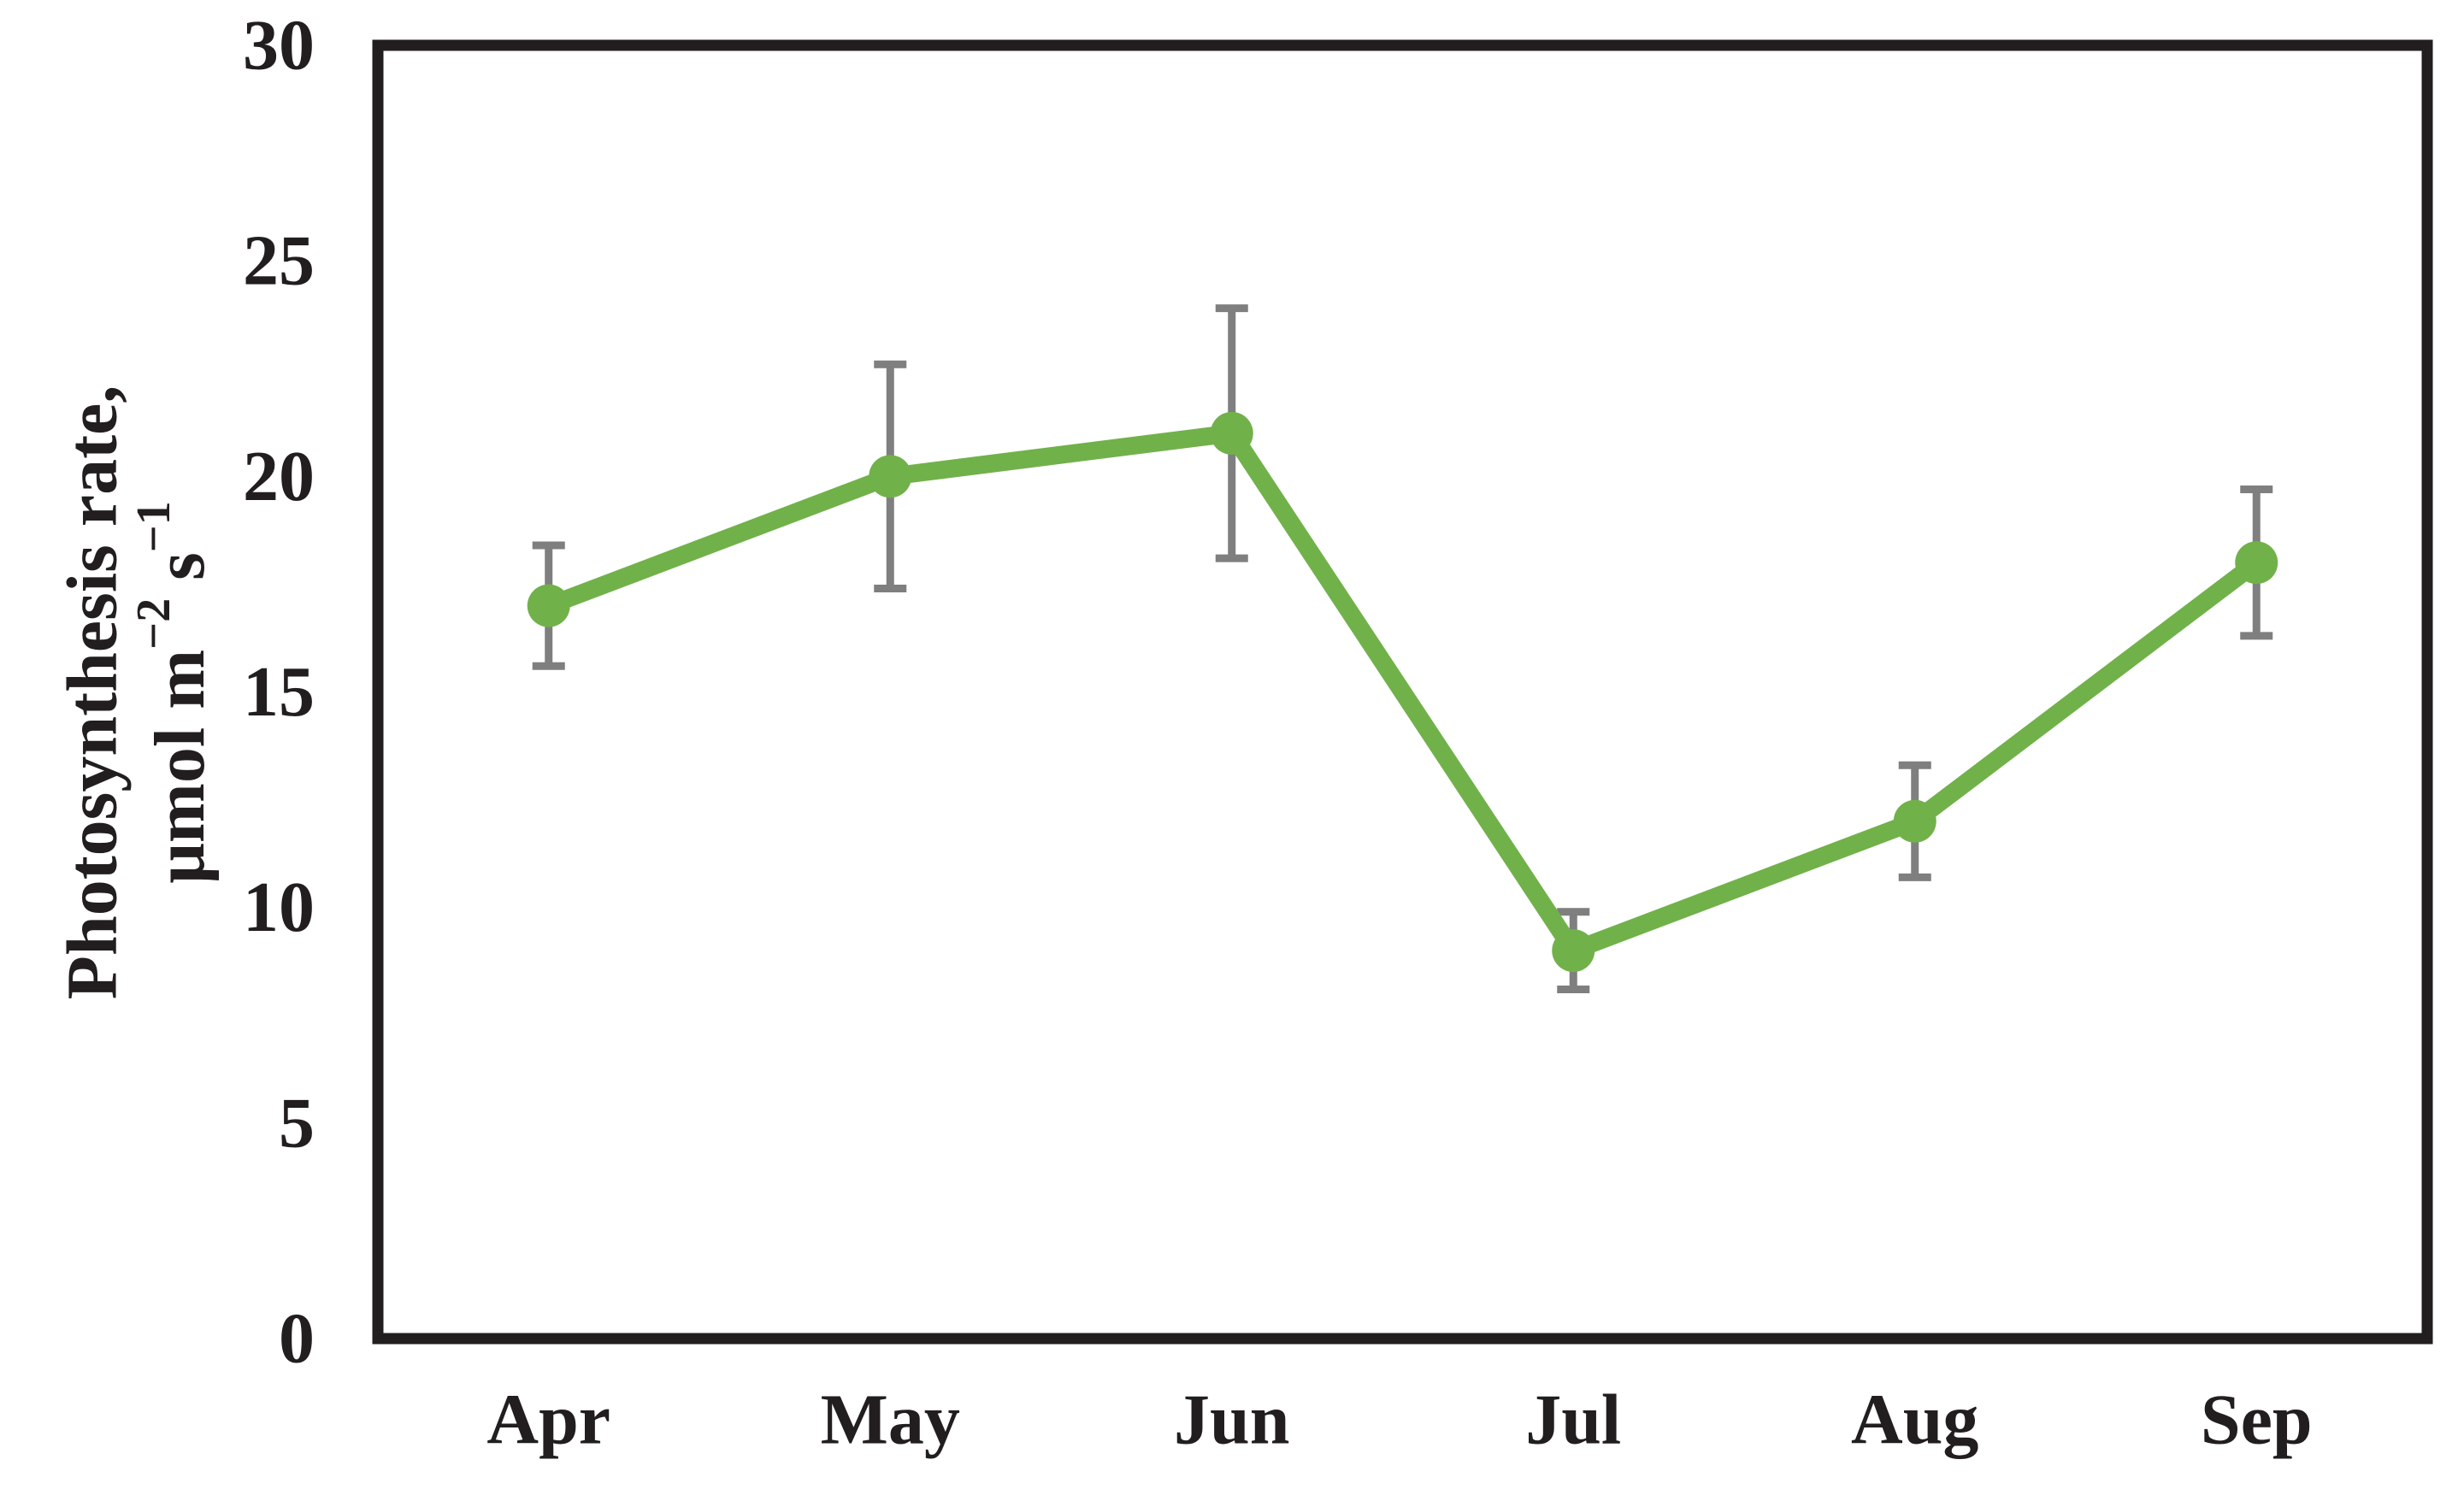 Image resolution: width=2464 pixels, height=1495 pixels. I want to click on y-tick-label: 15, so click(279, 692).